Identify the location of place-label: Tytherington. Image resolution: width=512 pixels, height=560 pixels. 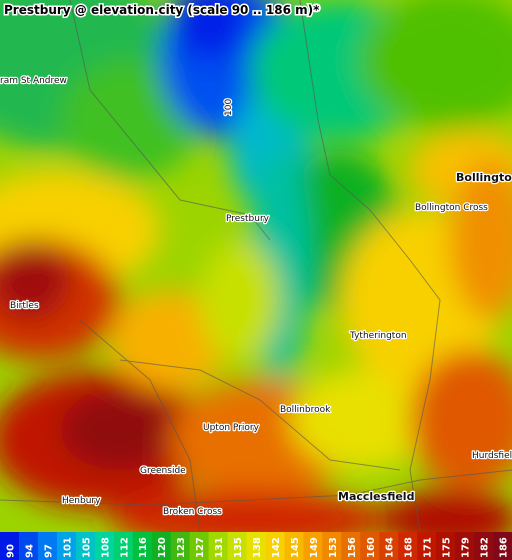
(378, 336).